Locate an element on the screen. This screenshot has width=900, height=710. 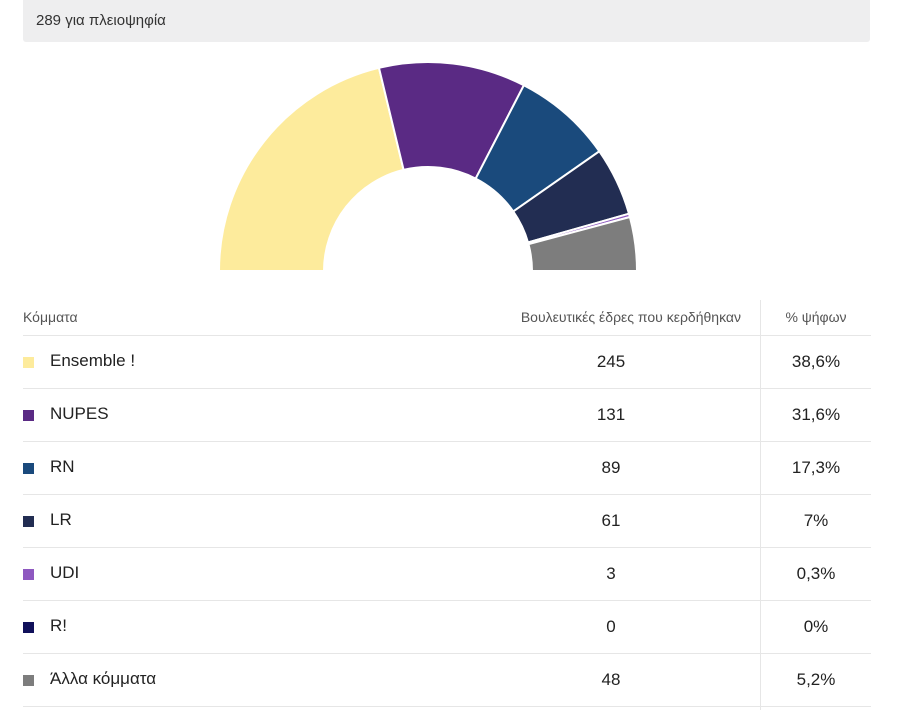
legend-swatch-r is located at coordinates (28, 627).